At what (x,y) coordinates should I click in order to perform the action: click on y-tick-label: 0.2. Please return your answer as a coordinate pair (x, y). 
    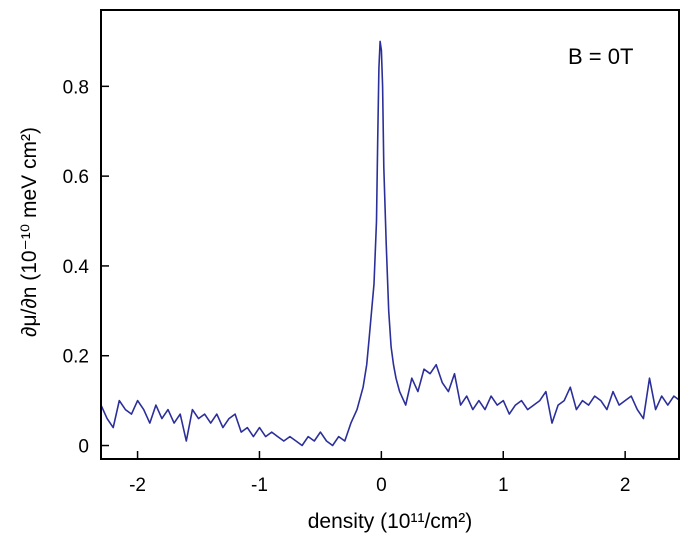
    Looking at the image, I should click on (76, 357).